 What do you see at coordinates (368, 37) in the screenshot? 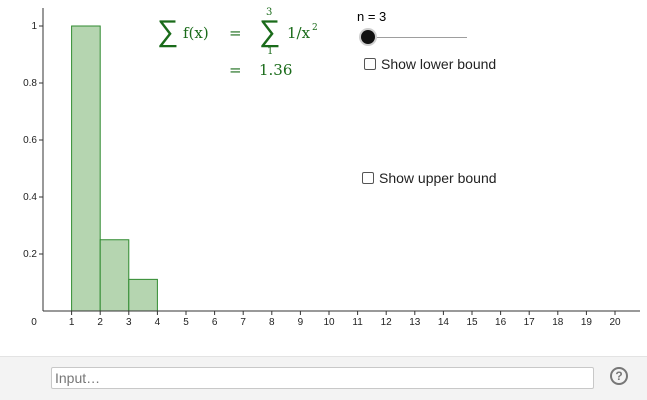
I see `slider-knob` at bounding box center [368, 37].